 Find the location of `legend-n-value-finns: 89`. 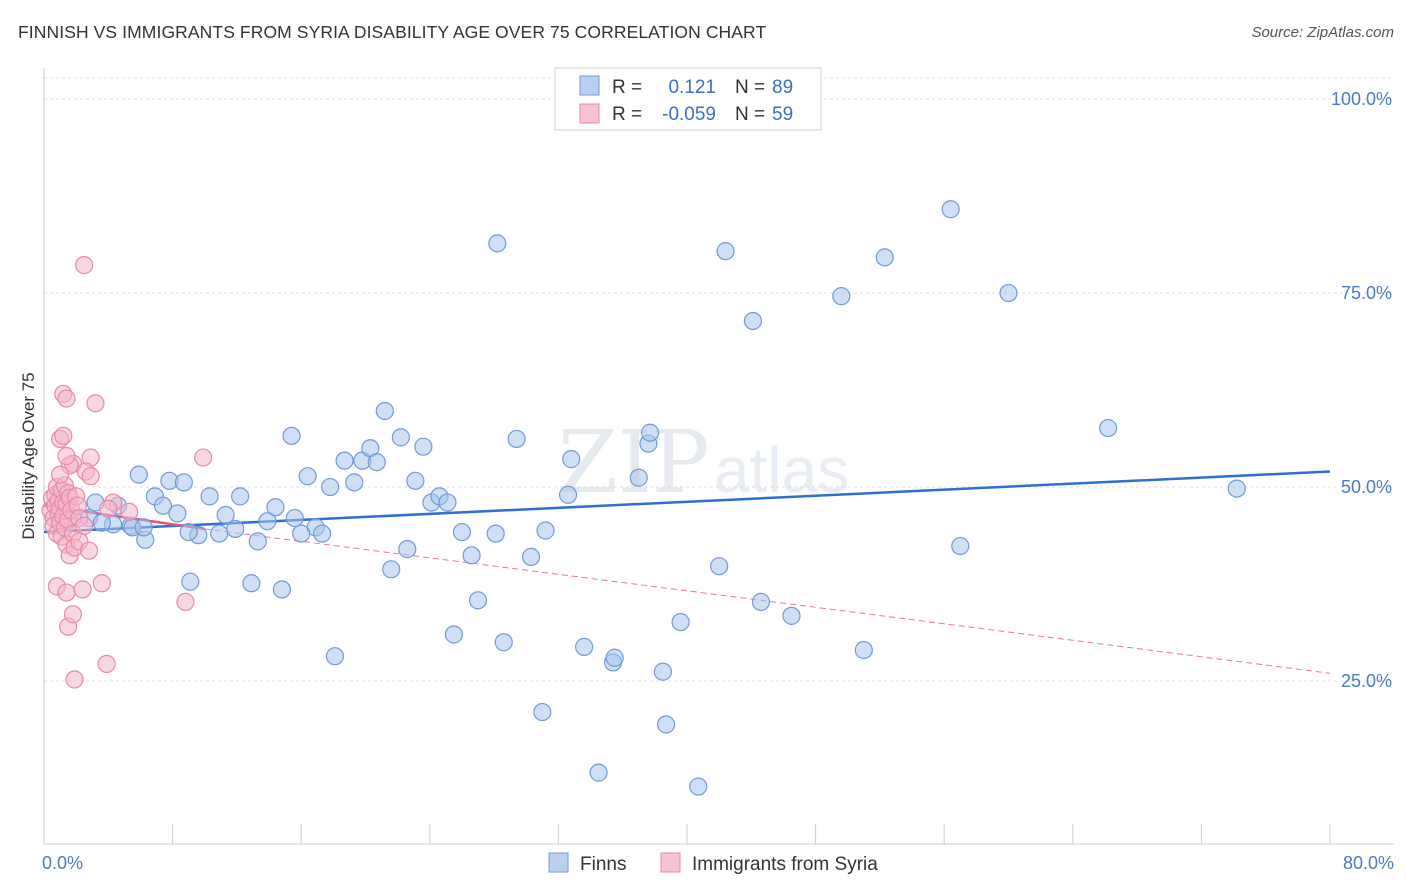

legend-n-value-finns: 89 is located at coordinates (782, 87).